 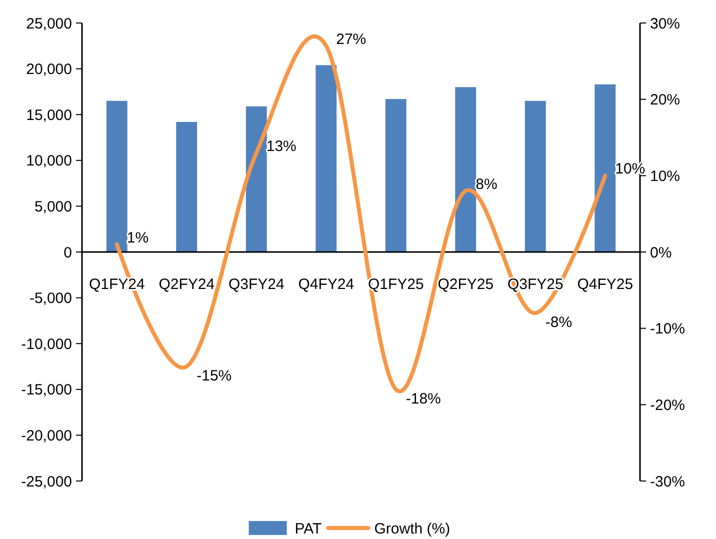 What do you see at coordinates (214, 376) in the screenshot?
I see `data-label: -15%` at bounding box center [214, 376].